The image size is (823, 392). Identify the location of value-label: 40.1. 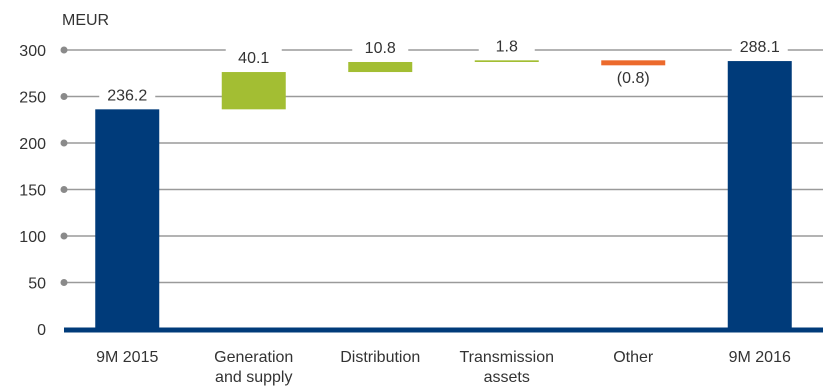
(253, 58).